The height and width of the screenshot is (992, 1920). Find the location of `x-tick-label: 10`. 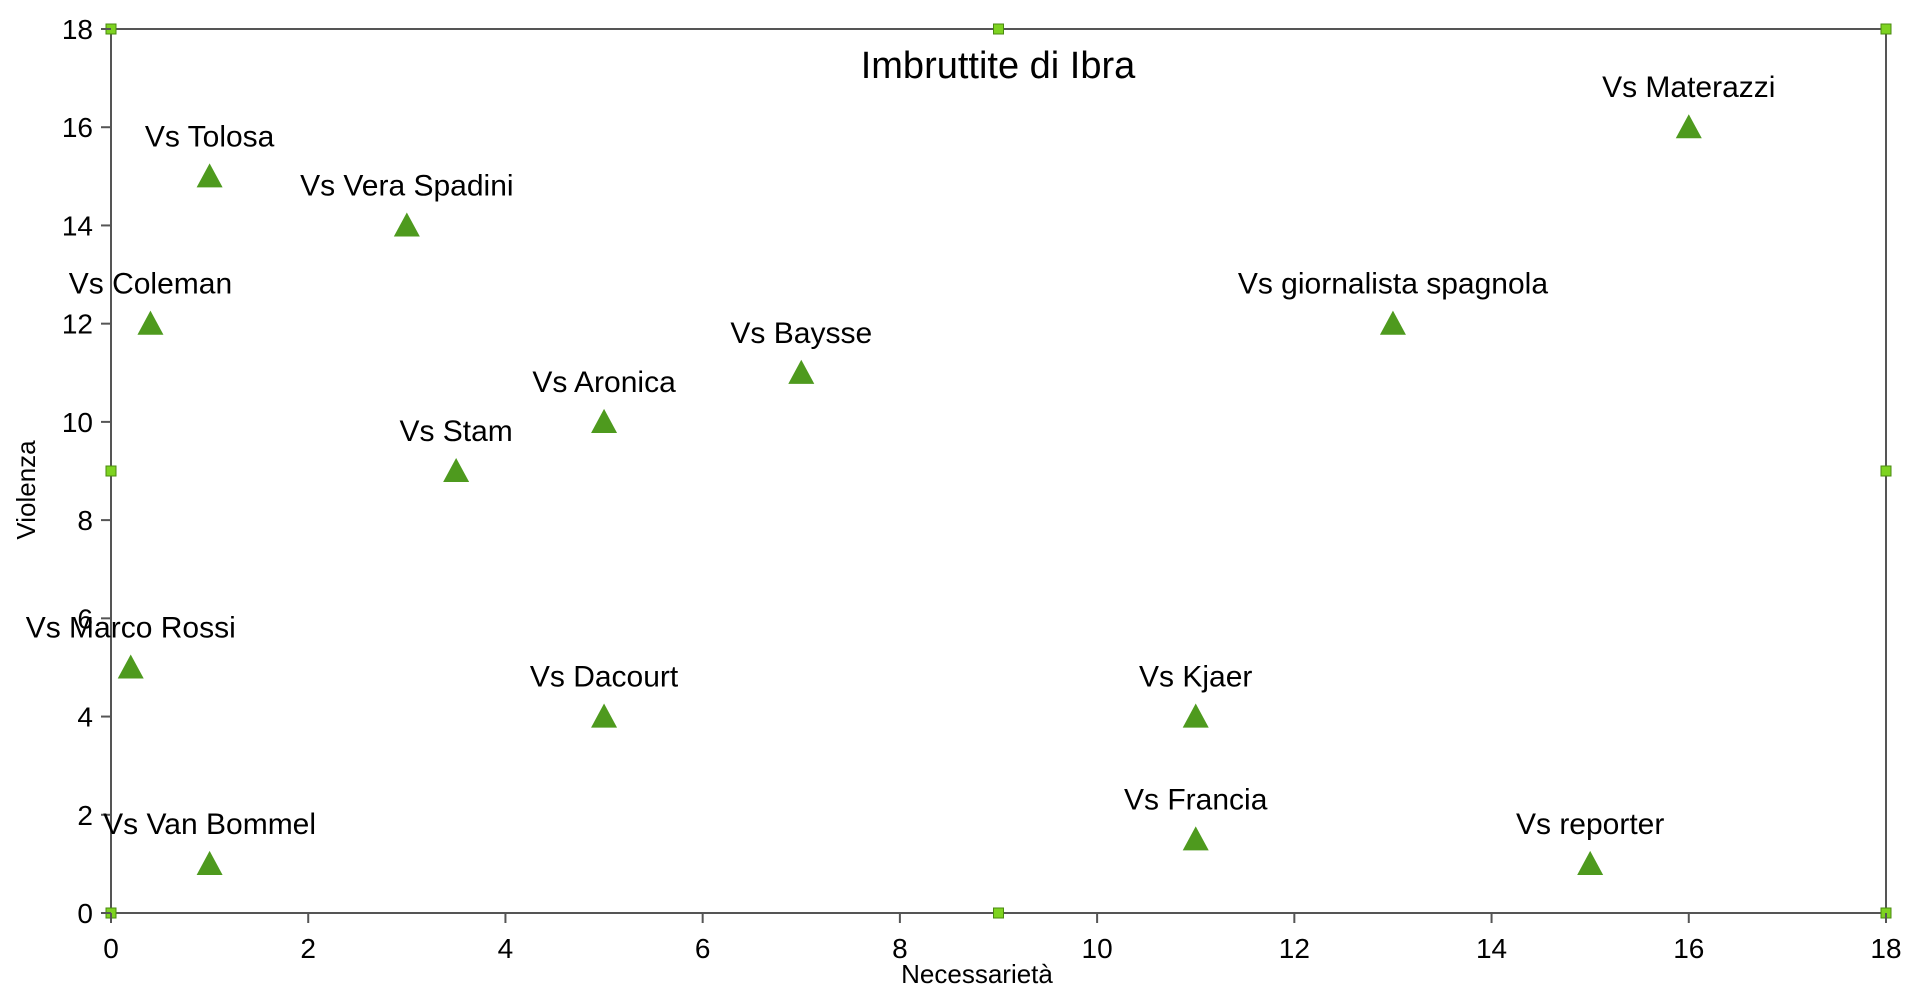

x-tick-label: 10 is located at coordinates (1097, 948).